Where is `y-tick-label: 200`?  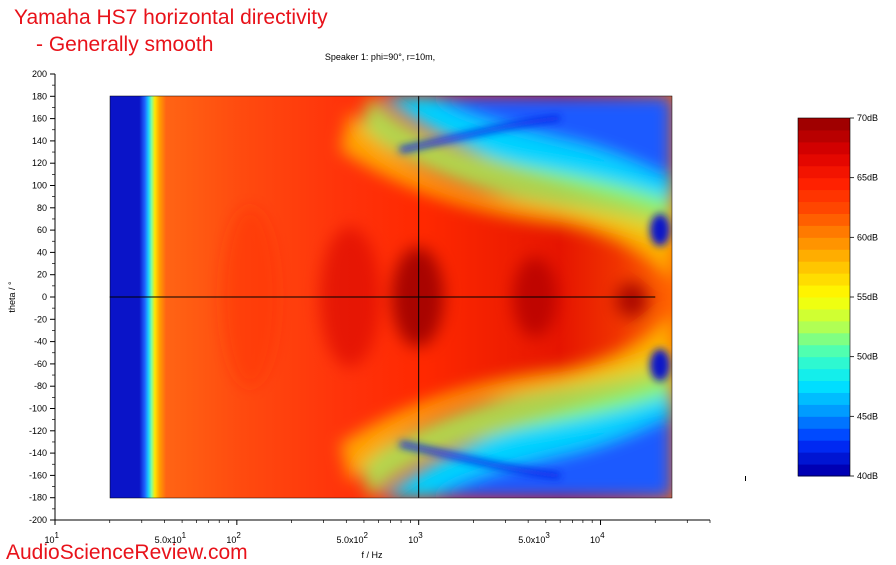 y-tick-label: 200 is located at coordinates (39, 74).